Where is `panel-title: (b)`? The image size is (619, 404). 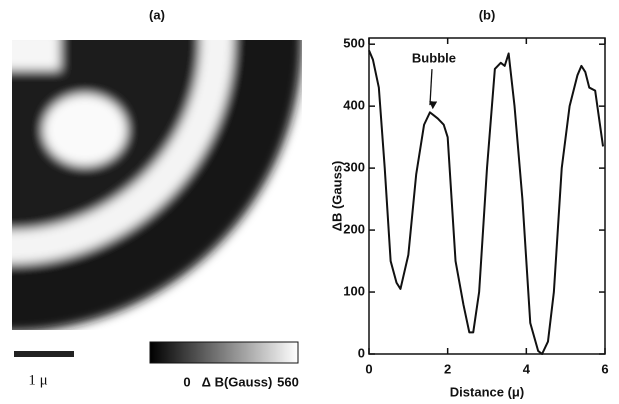 panel-title: (b) is located at coordinates (487, 14).